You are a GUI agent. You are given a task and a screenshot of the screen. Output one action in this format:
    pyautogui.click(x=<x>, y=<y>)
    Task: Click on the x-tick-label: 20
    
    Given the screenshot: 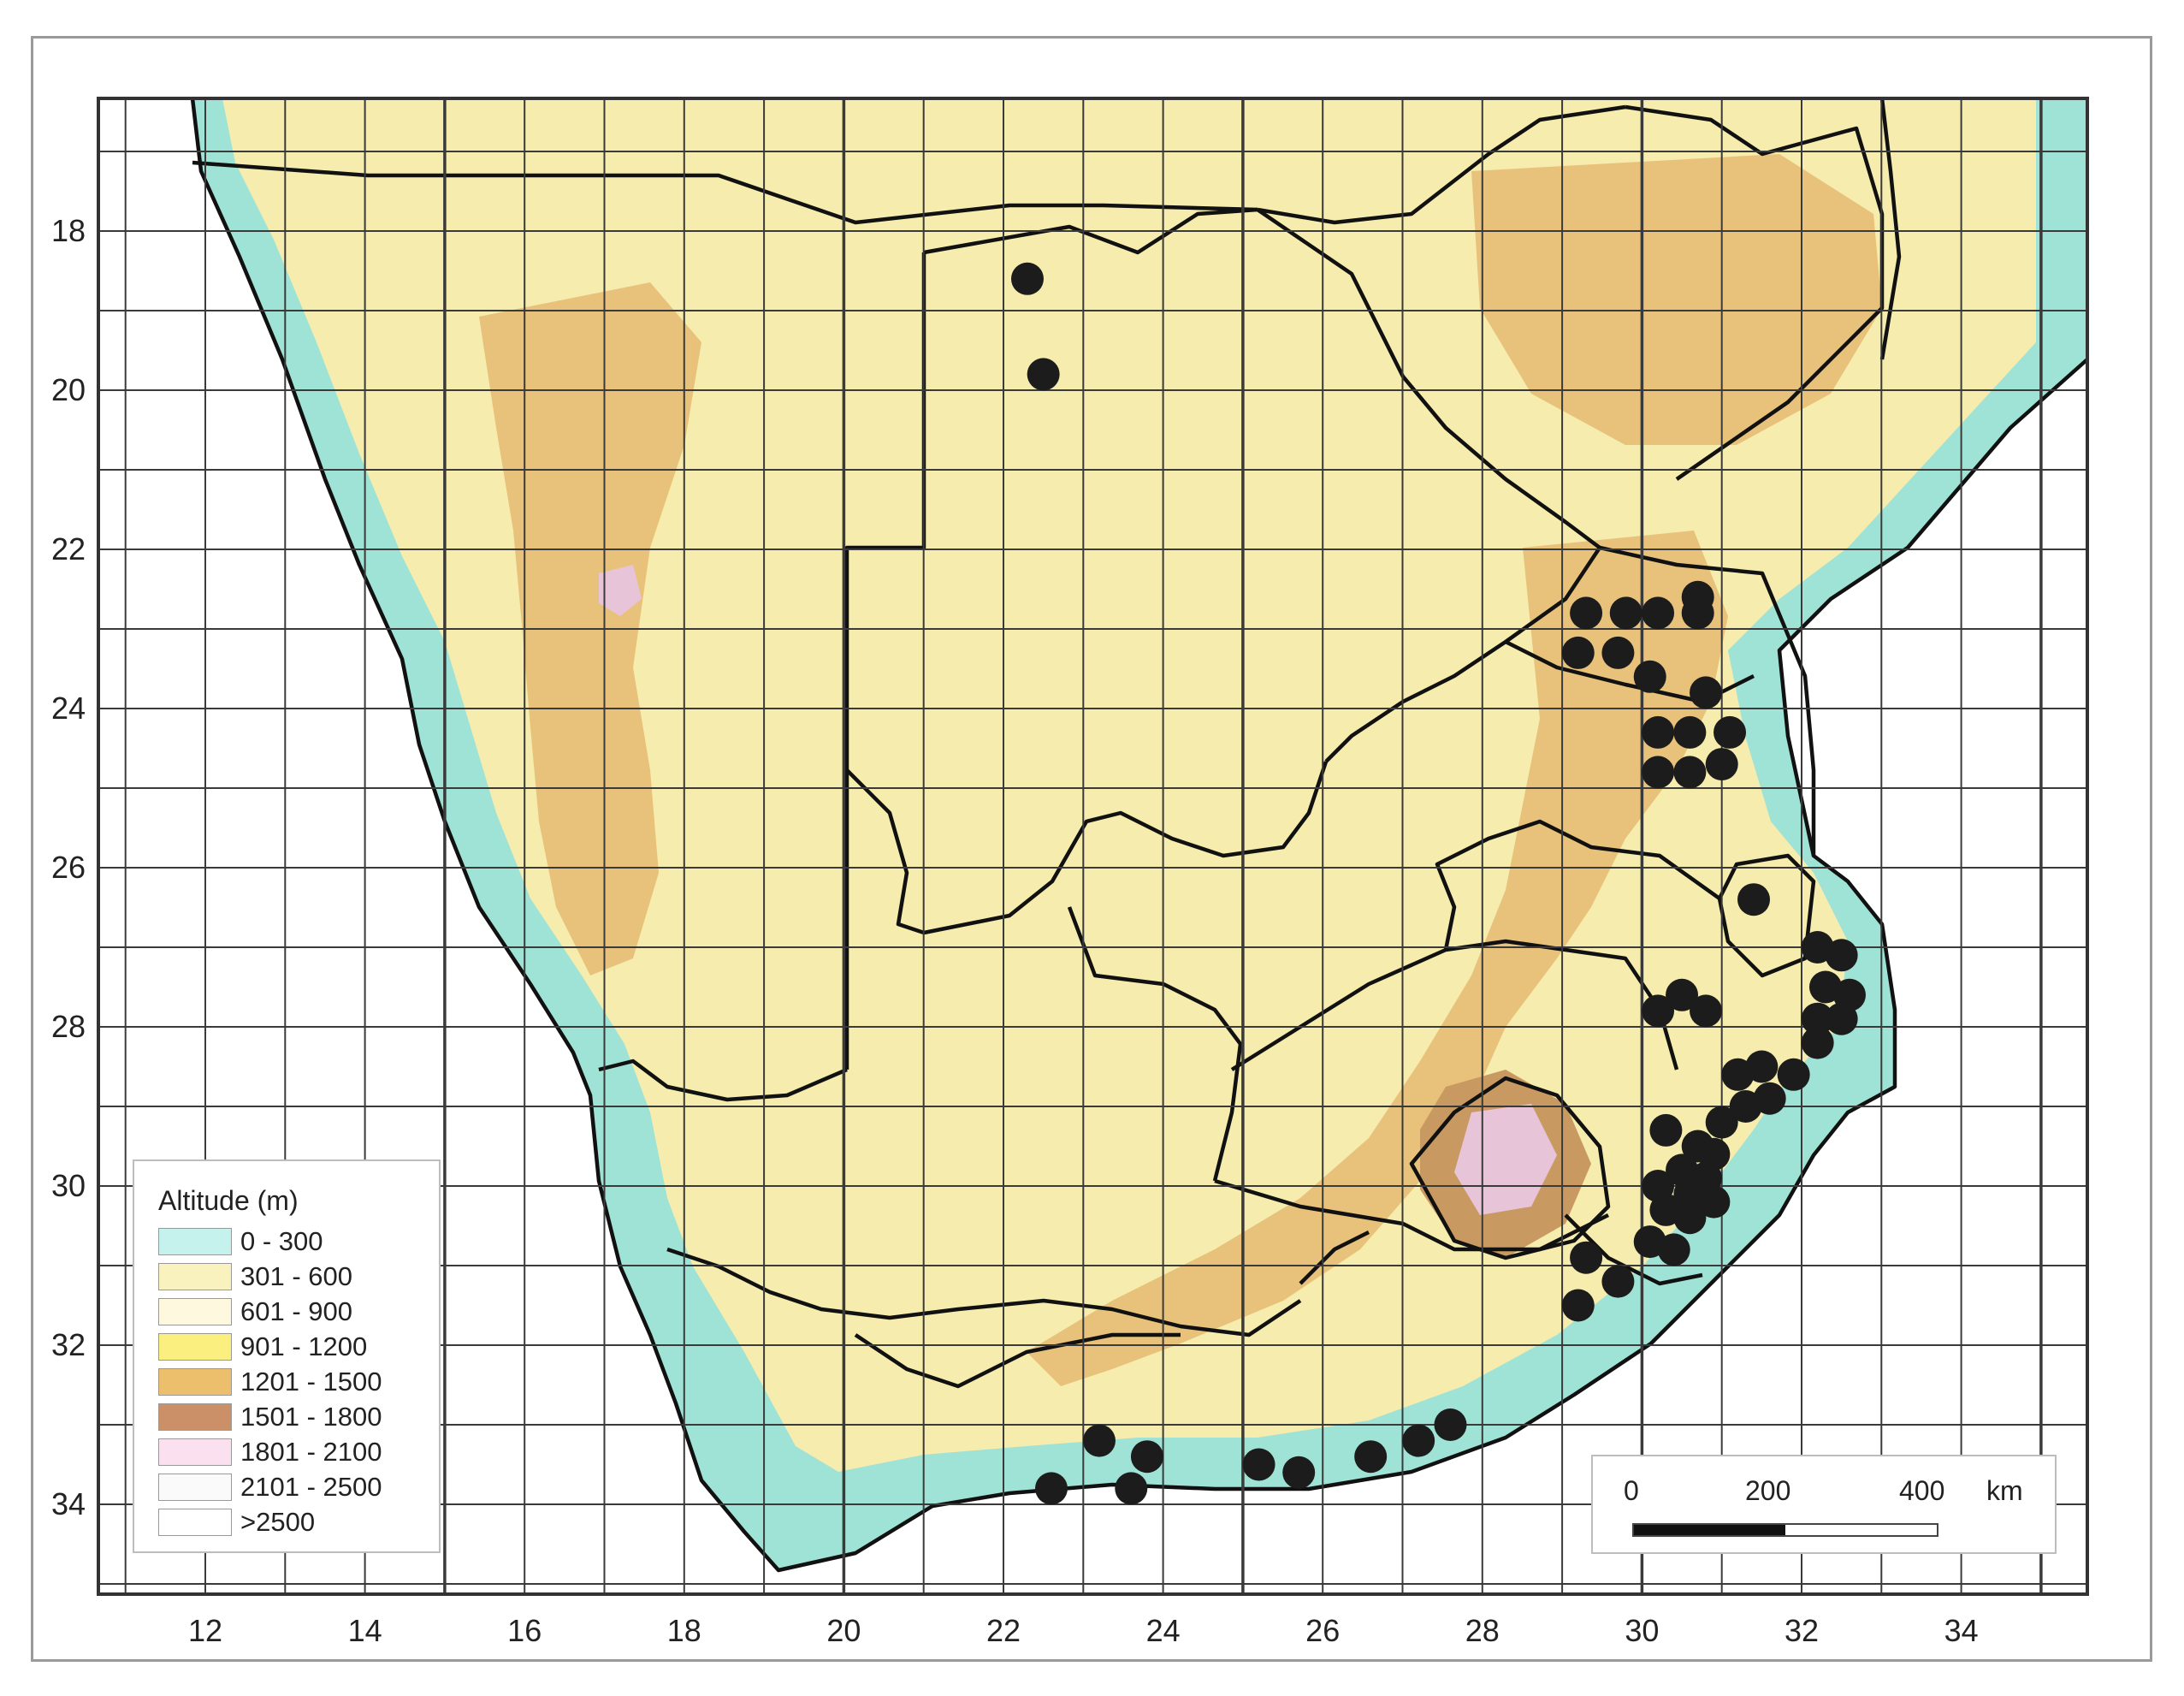 What is the action you would take?
    pyautogui.click(x=843, y=1630)
    